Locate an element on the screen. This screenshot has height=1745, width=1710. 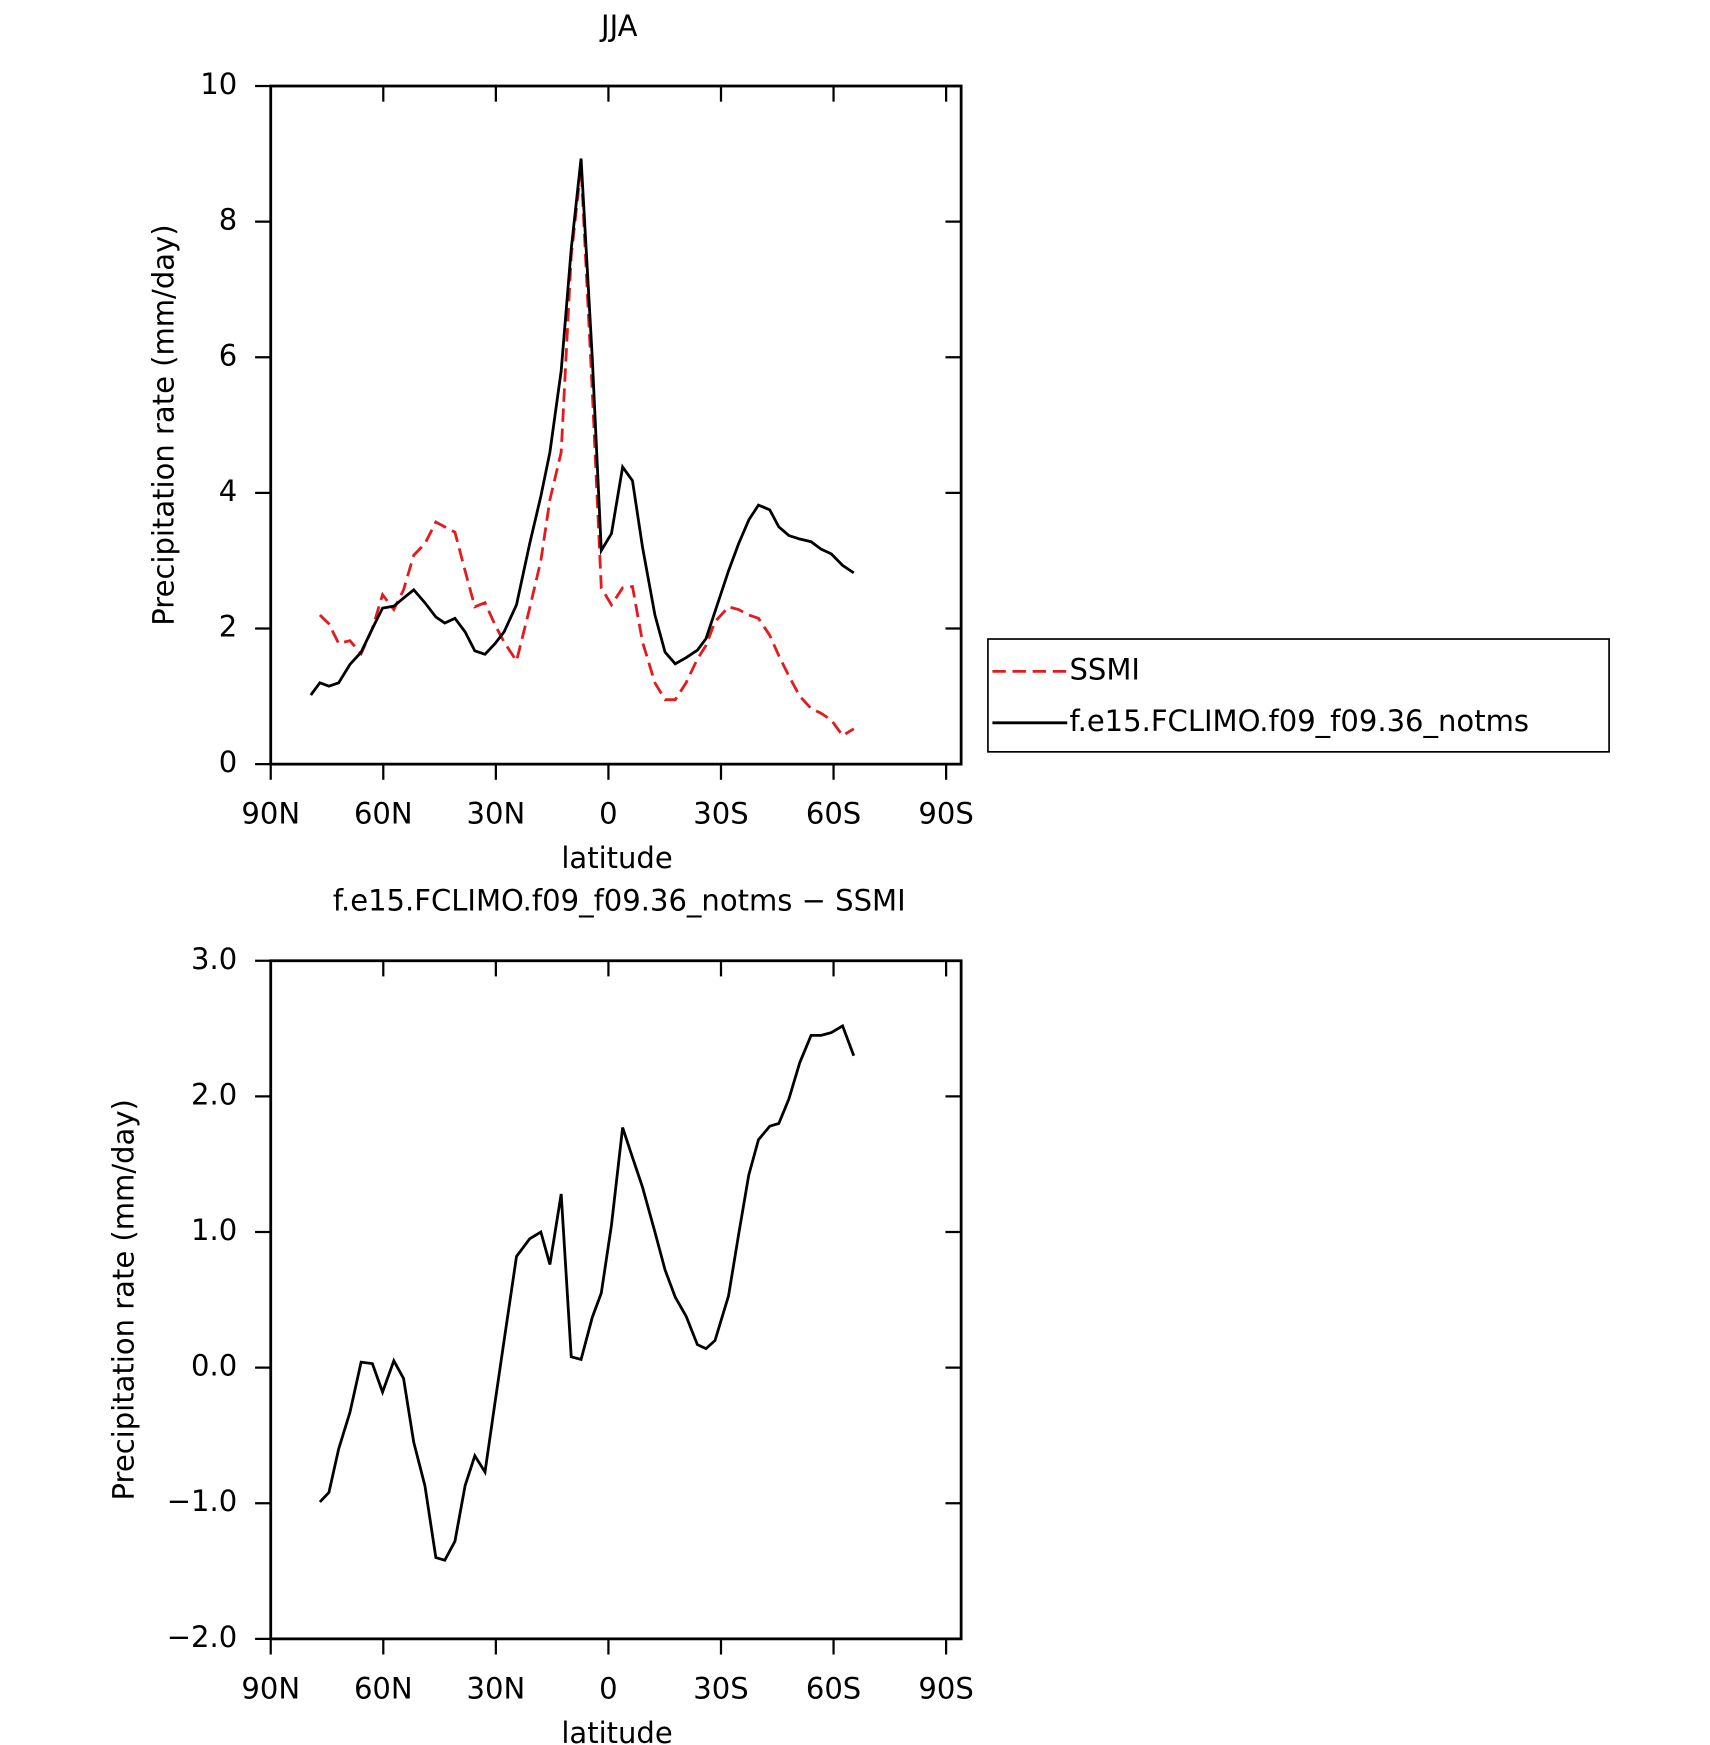
y-tick-label: 10 is located at coordinates (218, 84).